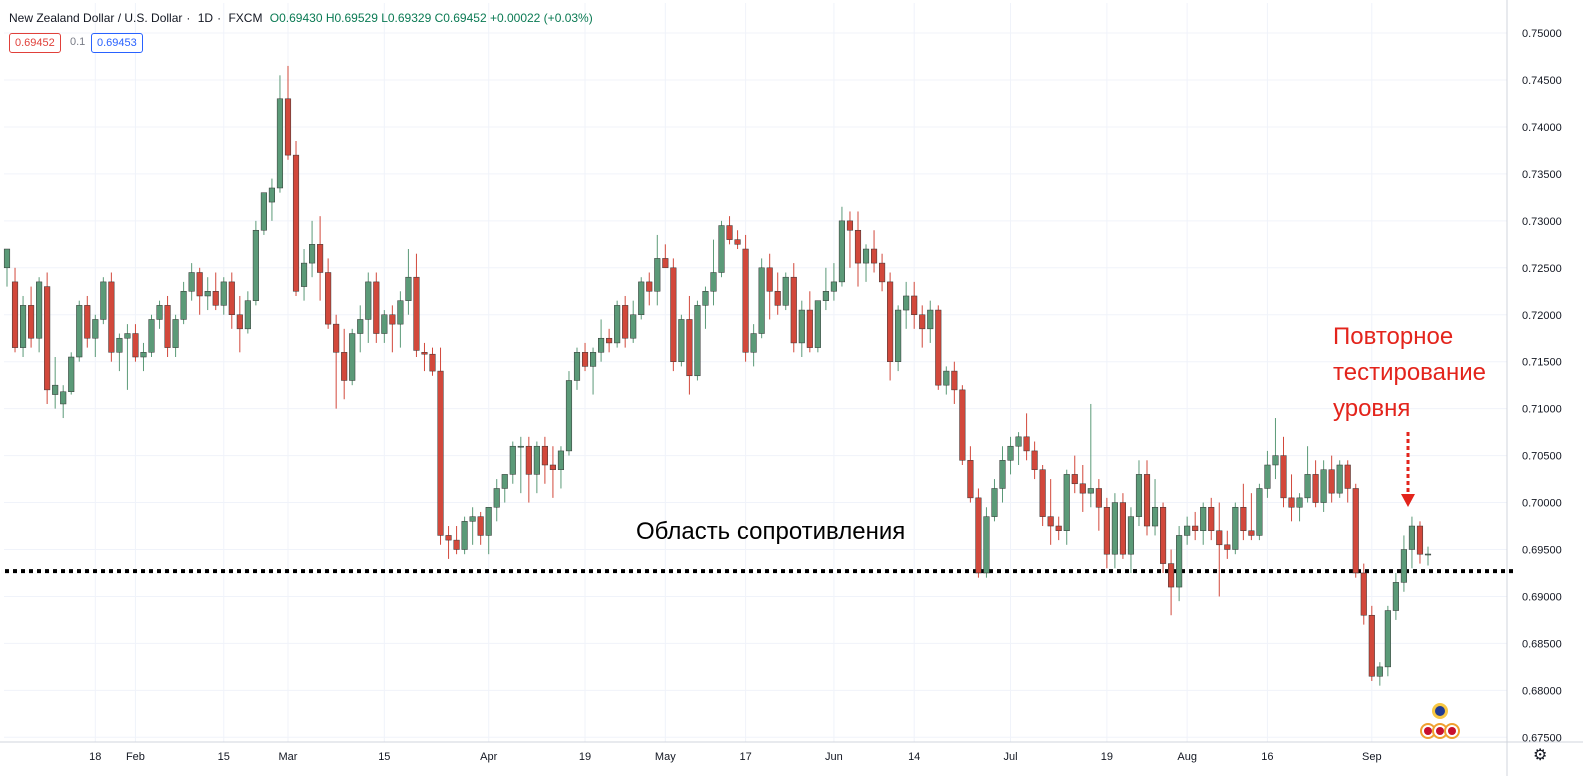 The width and height of the screenshot is (1583, 781). I want to click on arrow-head, so click(1408, 500).